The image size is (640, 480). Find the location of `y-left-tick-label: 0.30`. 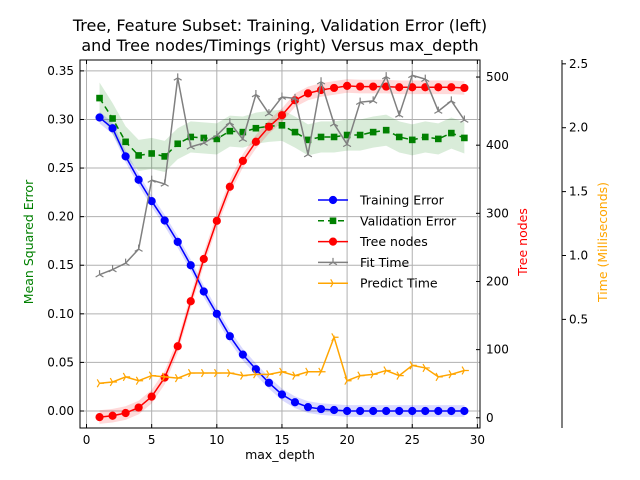

y-left-tick-label: 0.30 is located at coordinates (60, 119).